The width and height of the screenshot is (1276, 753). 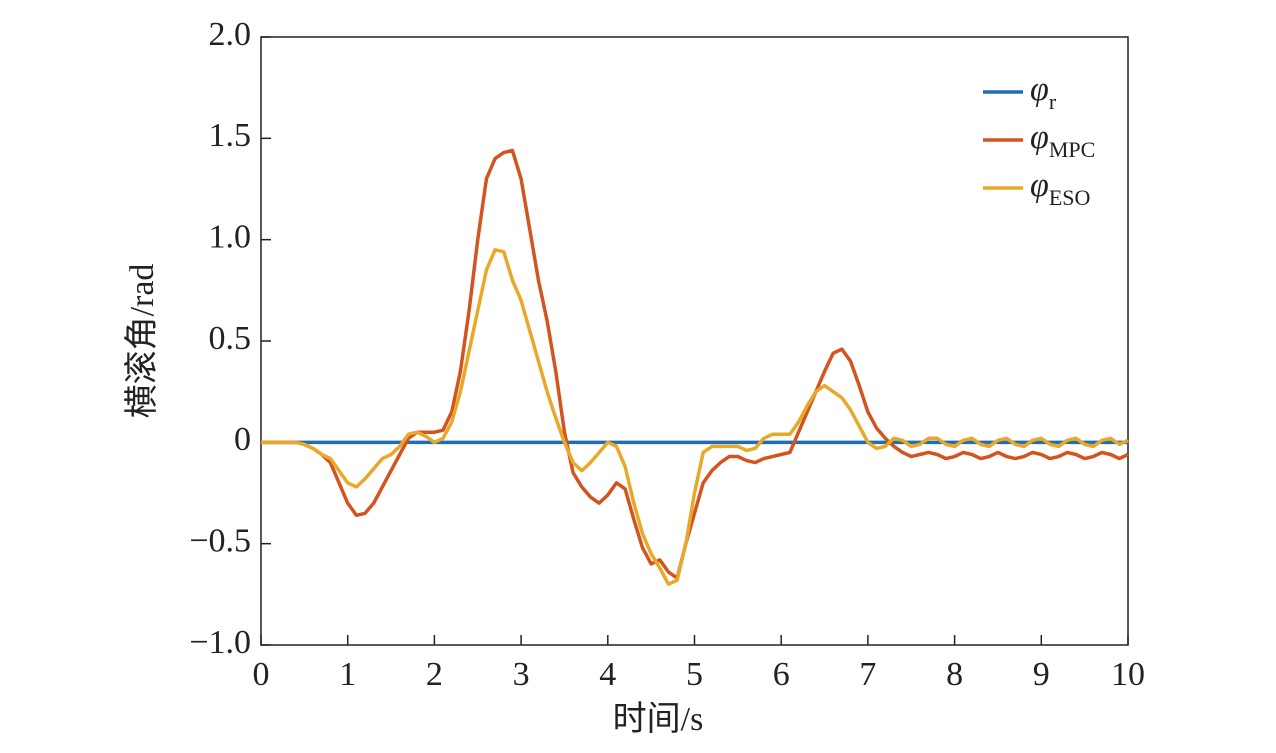 I want to click on y-tick-label: 1.0, so click(x=230, y=236).